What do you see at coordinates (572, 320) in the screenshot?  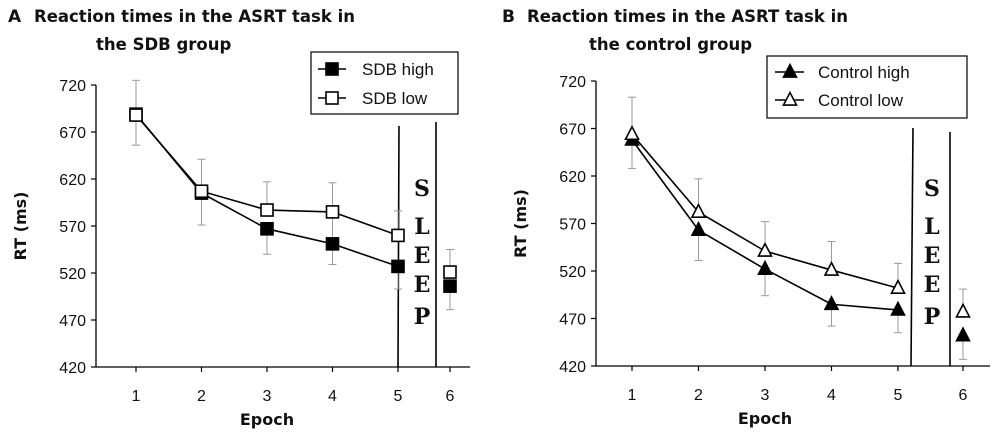 I see `panel-b-y-tick-label: 470` at bounding box center [572, 320].